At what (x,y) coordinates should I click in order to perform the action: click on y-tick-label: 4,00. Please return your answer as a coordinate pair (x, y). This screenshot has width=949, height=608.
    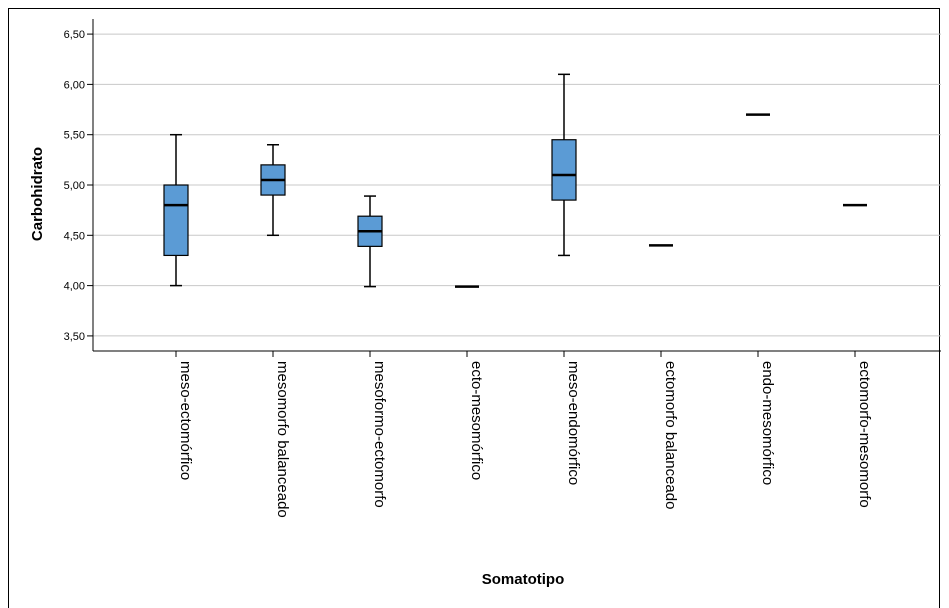
    Looking at the image, I should click on (74, 287).